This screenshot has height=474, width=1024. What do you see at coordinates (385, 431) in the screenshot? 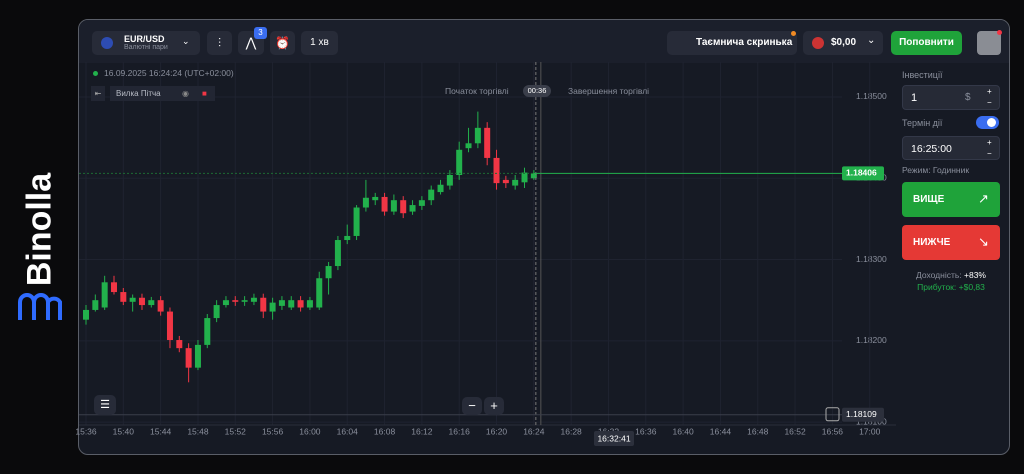
I see `x-tick-label: 16:08` at bounding box center [385, 431].